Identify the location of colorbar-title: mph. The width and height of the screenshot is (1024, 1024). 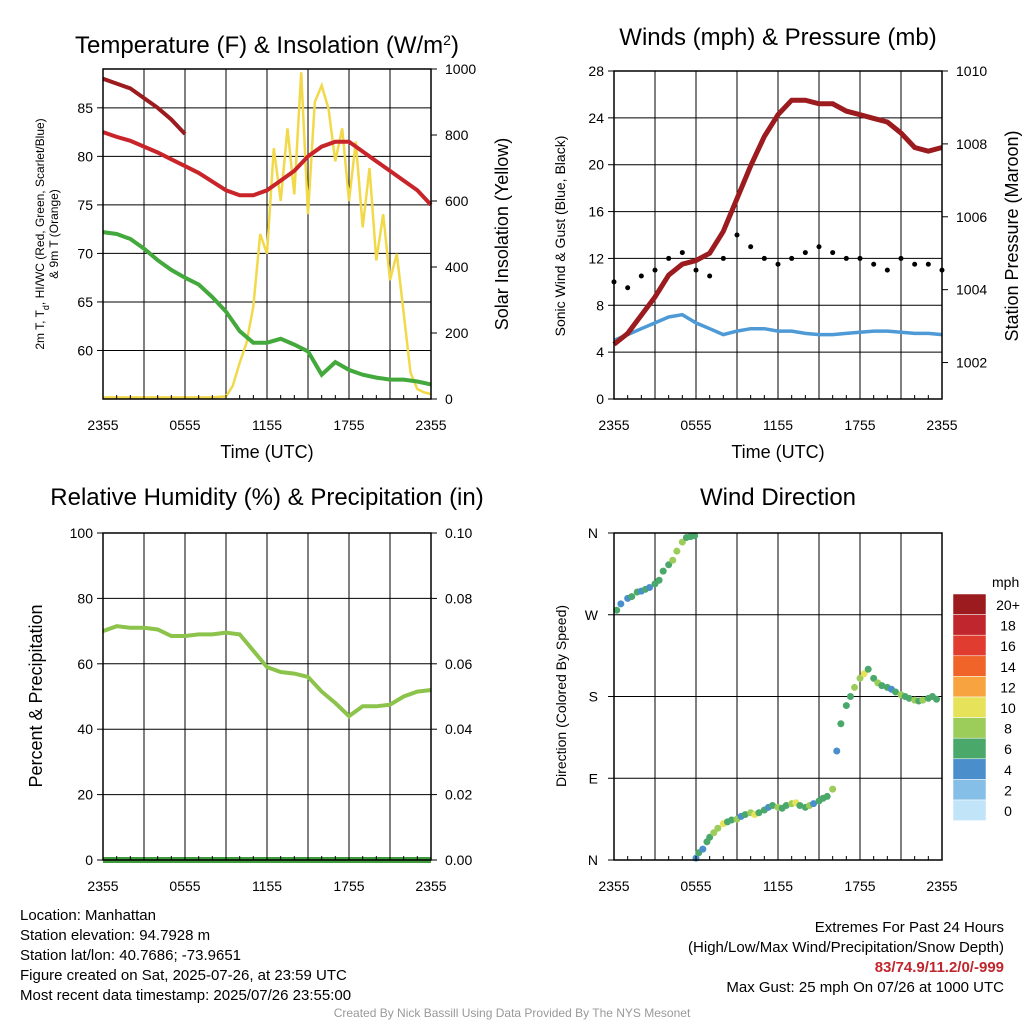
(1005, 582).